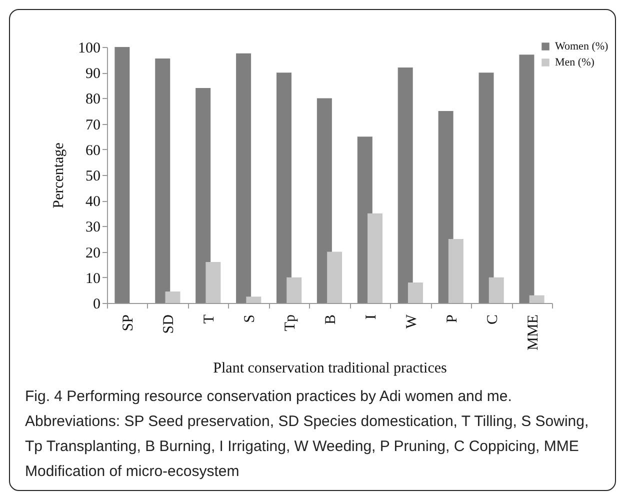 The width and height of the screenshot is (627, 501). Describe the element at coordinates (412, 321) in the screenshot. I see `x-tick-label: W` at that location.